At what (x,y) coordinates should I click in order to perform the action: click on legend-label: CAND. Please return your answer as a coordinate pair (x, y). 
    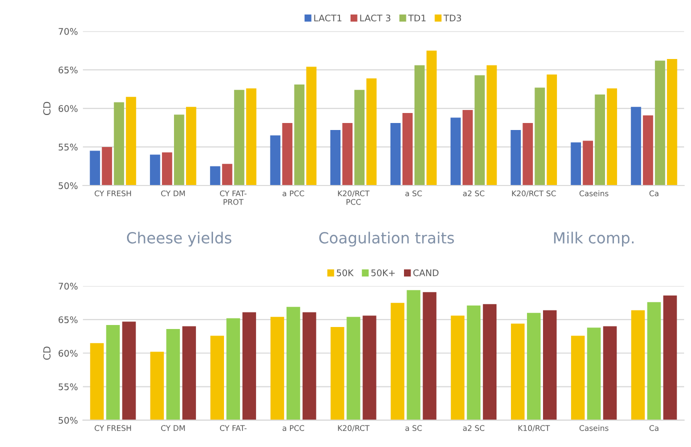
    Looking at the image, I should click on (425, 272).